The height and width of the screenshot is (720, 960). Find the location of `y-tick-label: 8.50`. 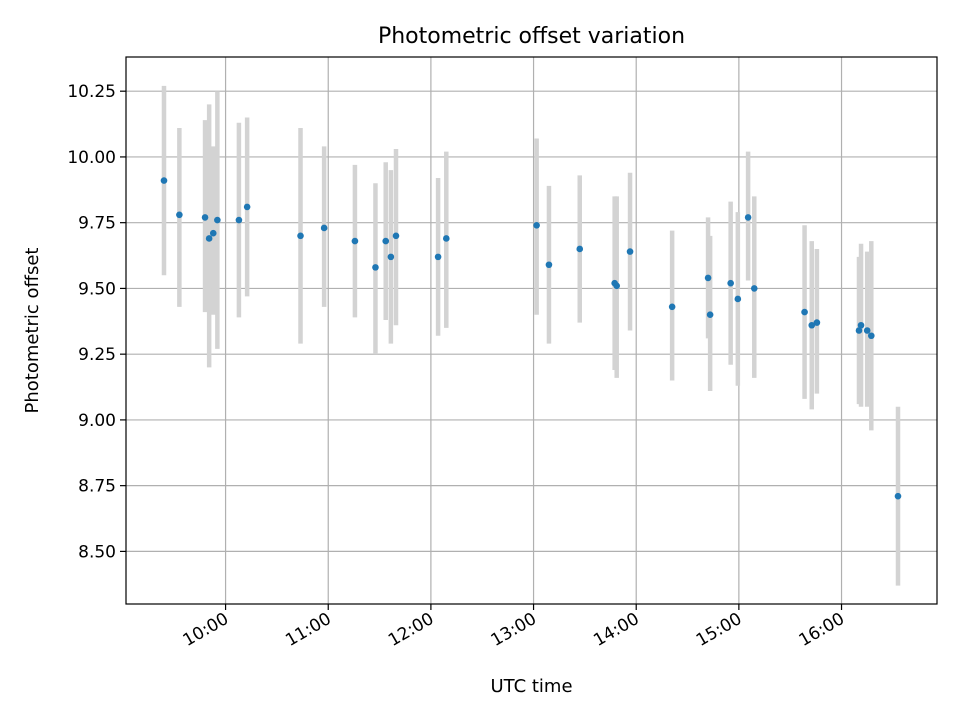

y-tick-label: 8.50 is located at coordinates (97, 552).